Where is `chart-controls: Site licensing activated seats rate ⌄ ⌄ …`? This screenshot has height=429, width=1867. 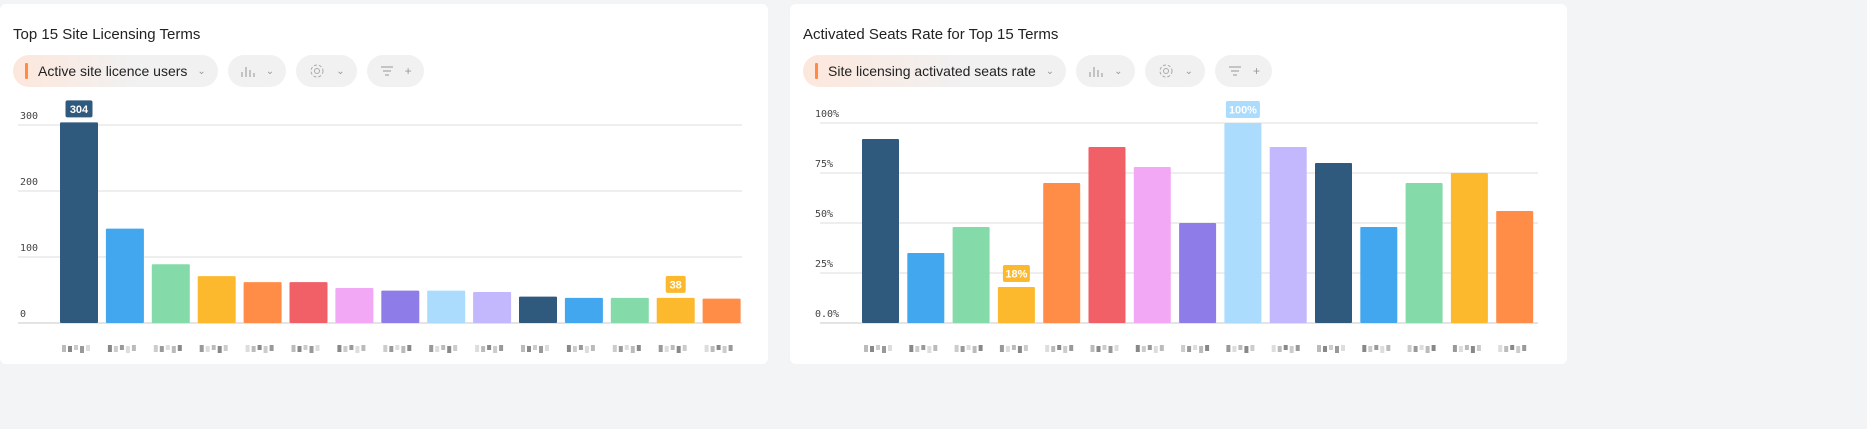
chart-controls: Site licensing activated seats rate ⌄ ⌄ … is located at coordinates (1037, 71).